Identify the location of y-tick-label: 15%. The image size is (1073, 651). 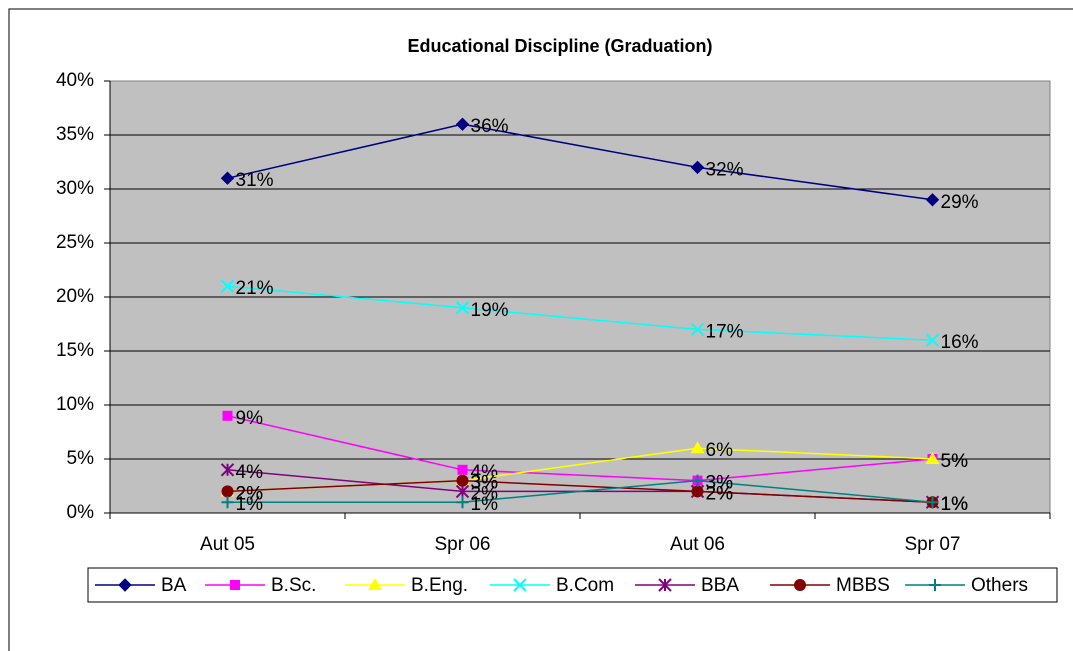
(75, 350).